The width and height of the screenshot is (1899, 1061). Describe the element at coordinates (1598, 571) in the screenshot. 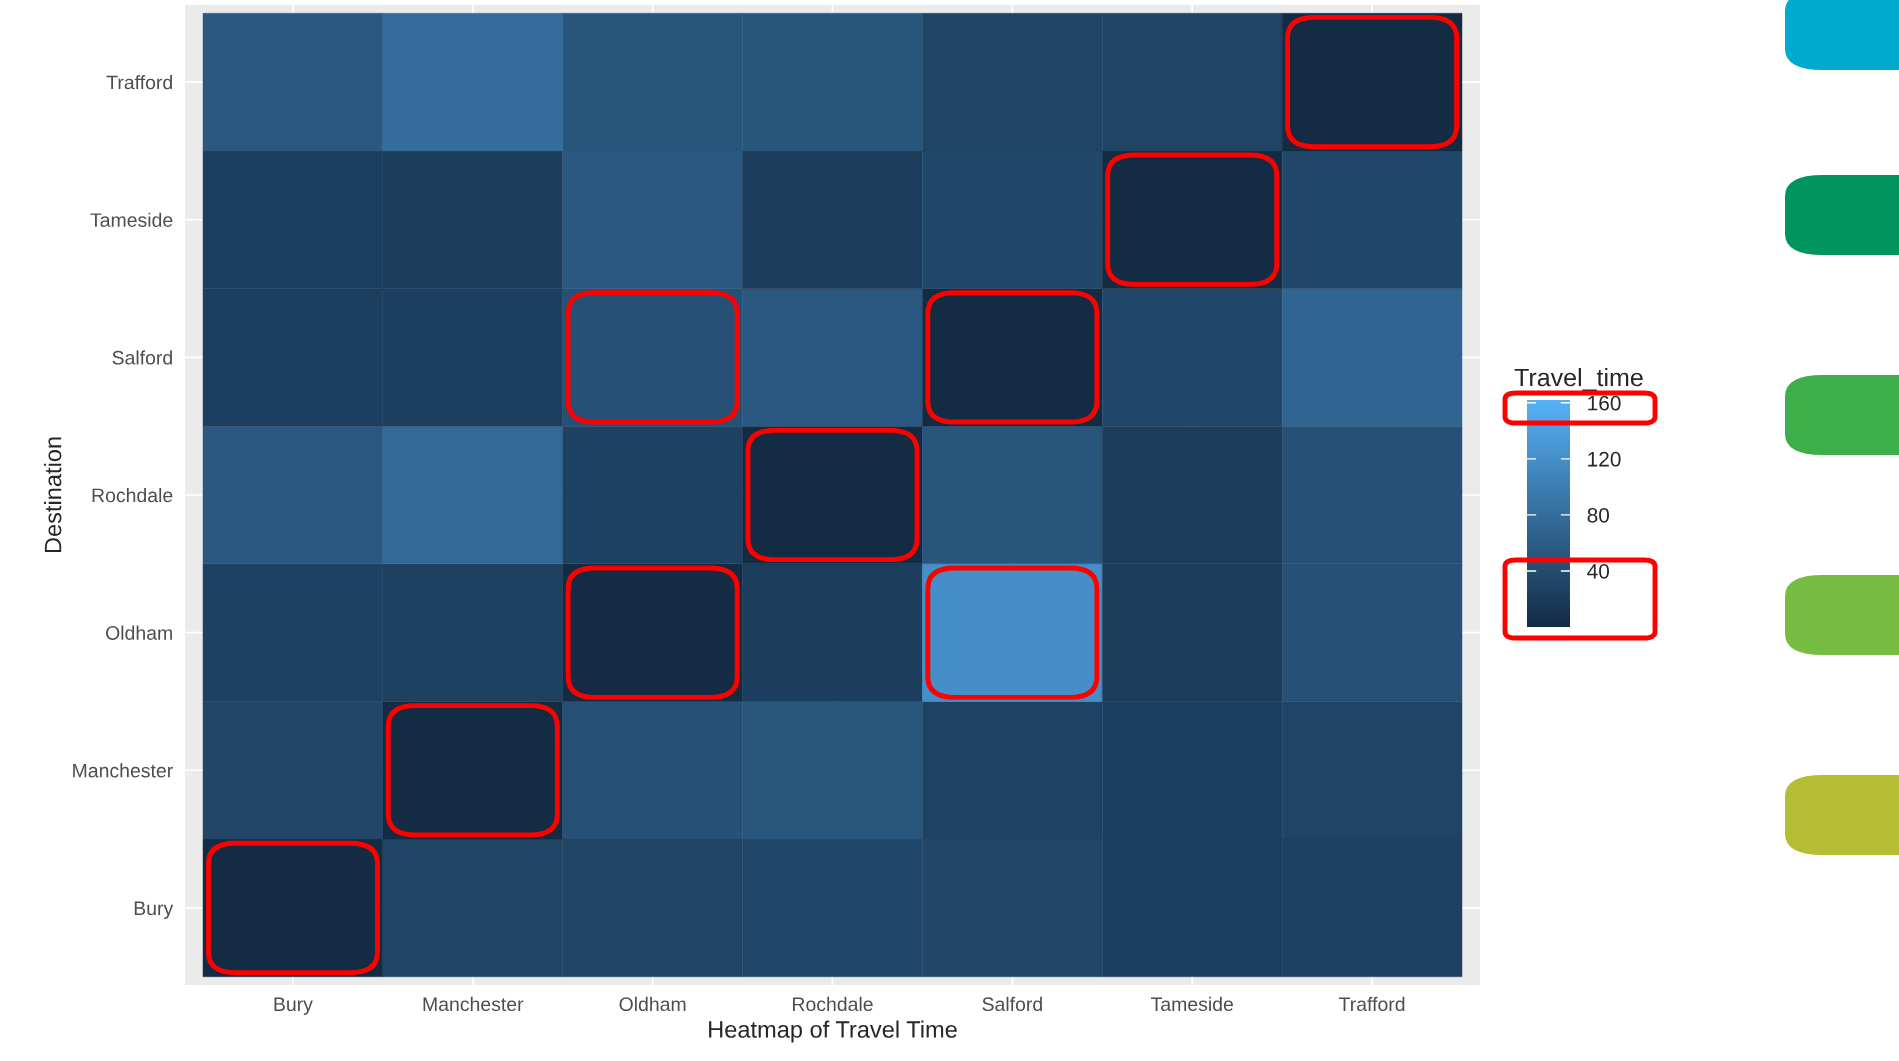

I see `color-bar-label: 40` at that location.